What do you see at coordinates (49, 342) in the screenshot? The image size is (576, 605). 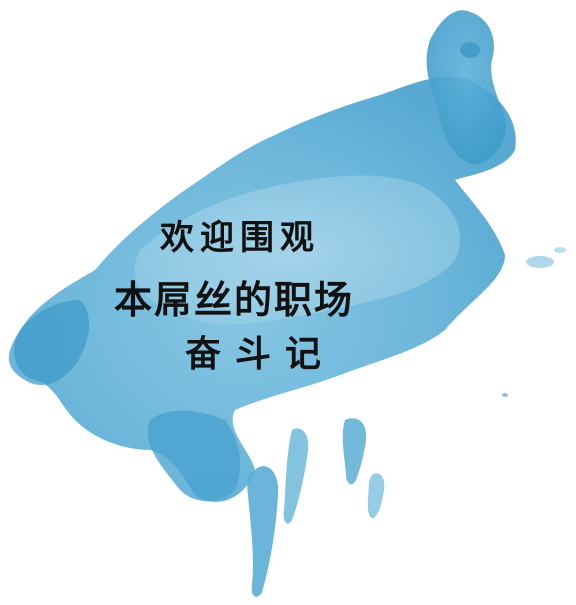 I see `splash-left-edge` at bounding box center [49, 342].